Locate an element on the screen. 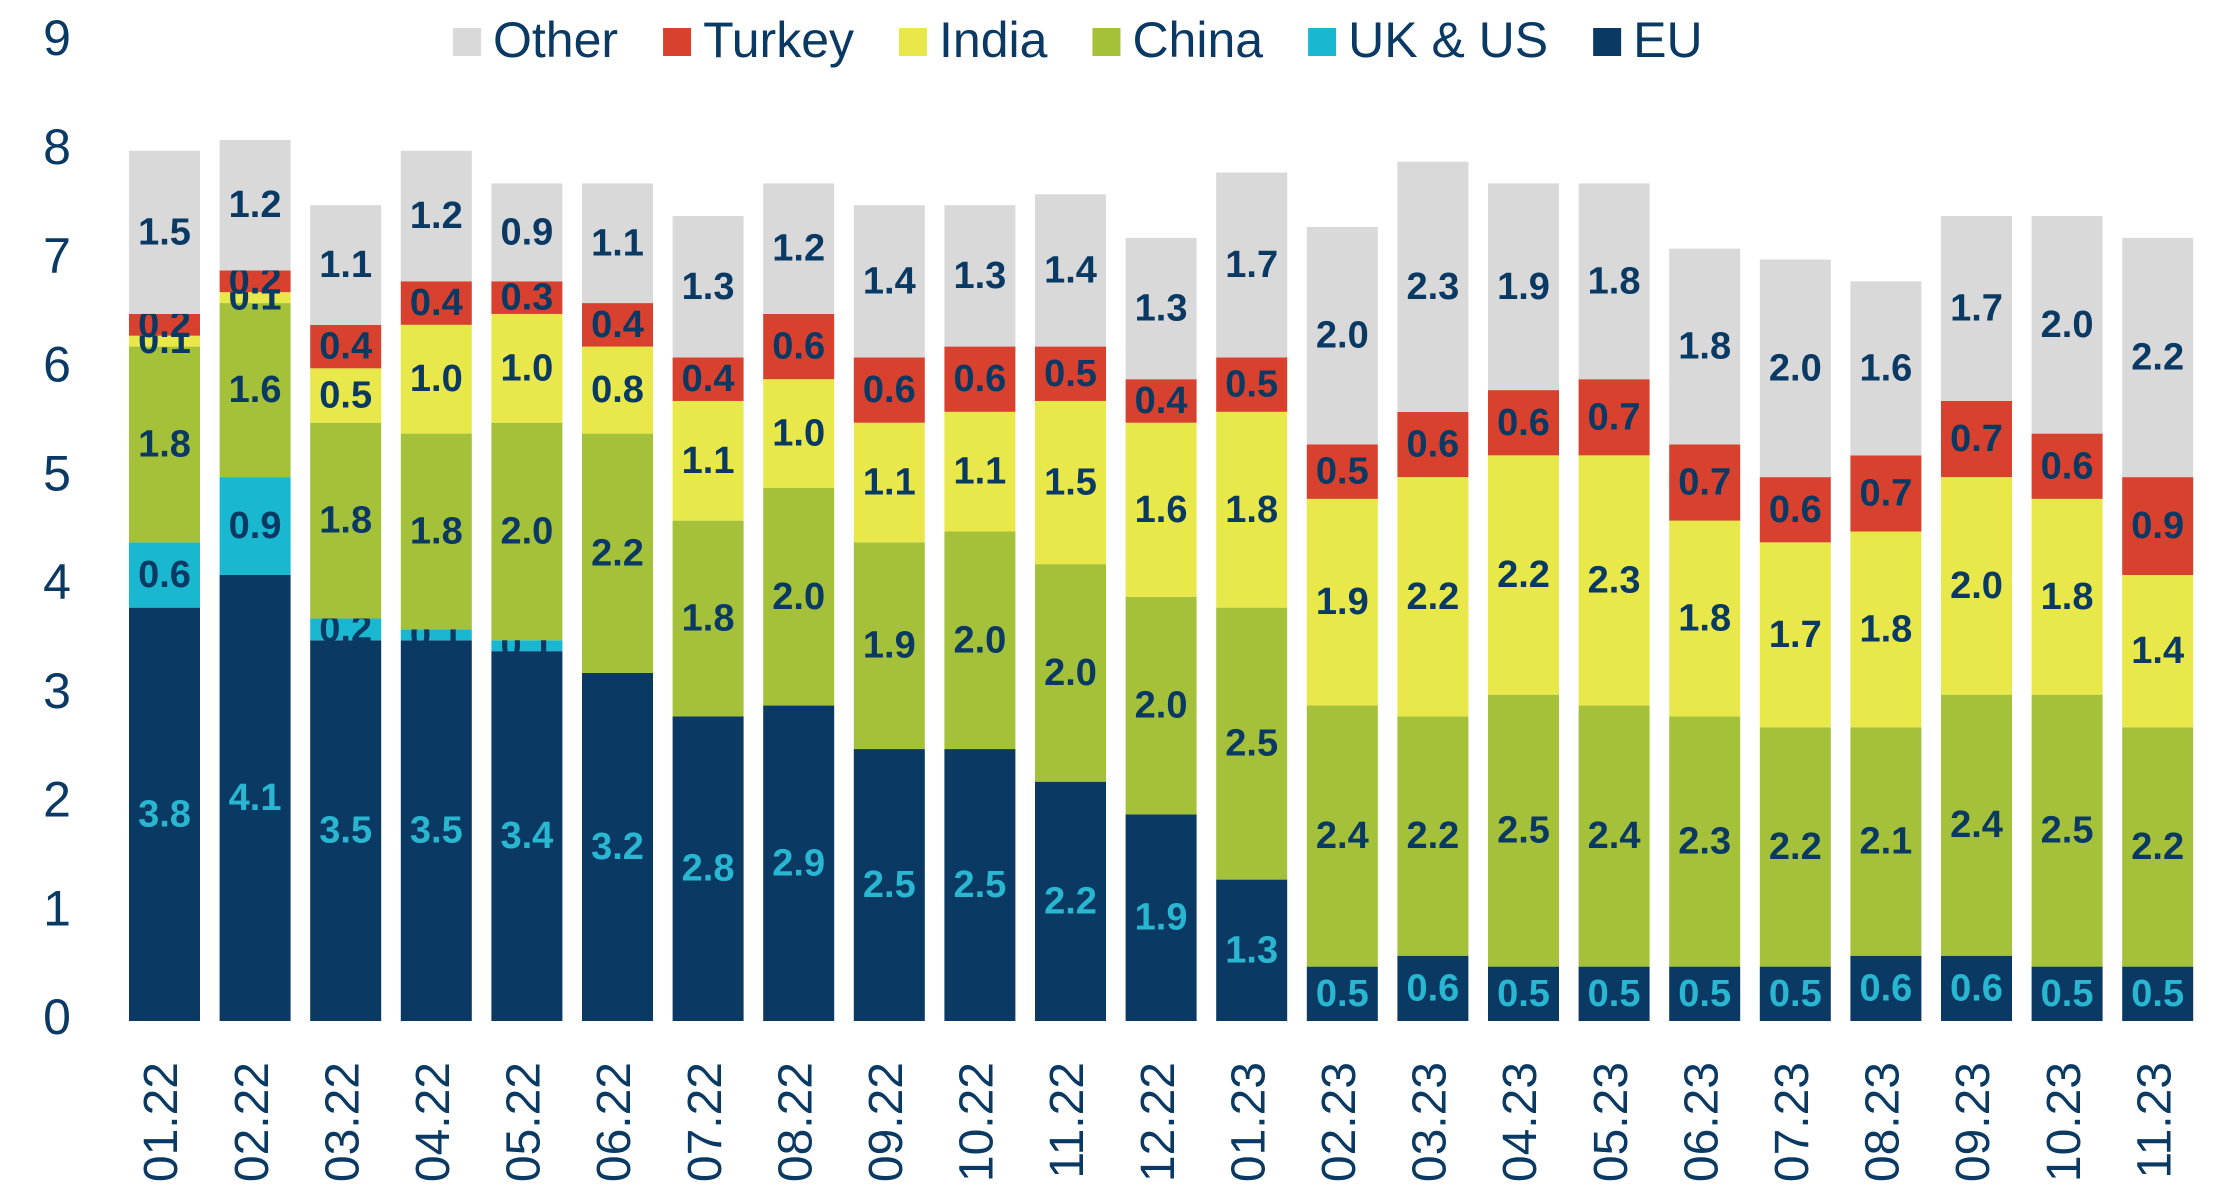 Image resolution: width=2223 pixels, height=1191 pixels. data-label: 1.6 is located at coordinates (1885, 368).